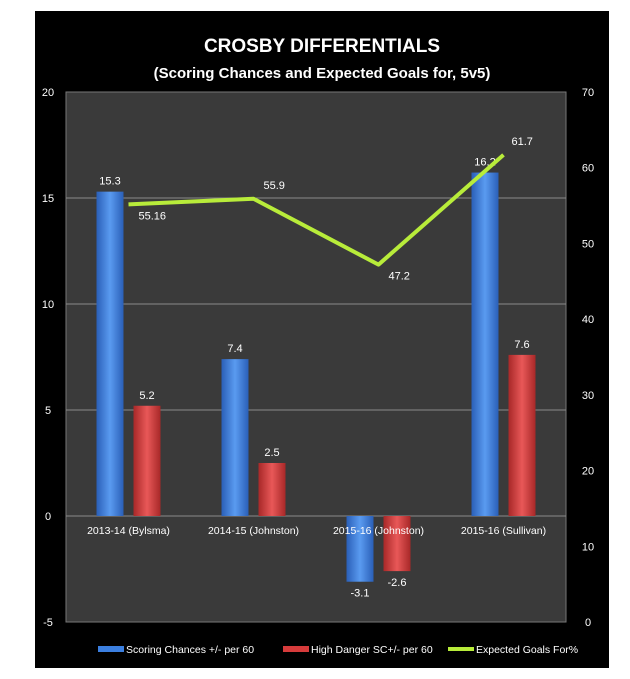 Image resolution: width=630 pixels, height=679 pixels. I want to click on expected-goals-line, so click(316, 210).